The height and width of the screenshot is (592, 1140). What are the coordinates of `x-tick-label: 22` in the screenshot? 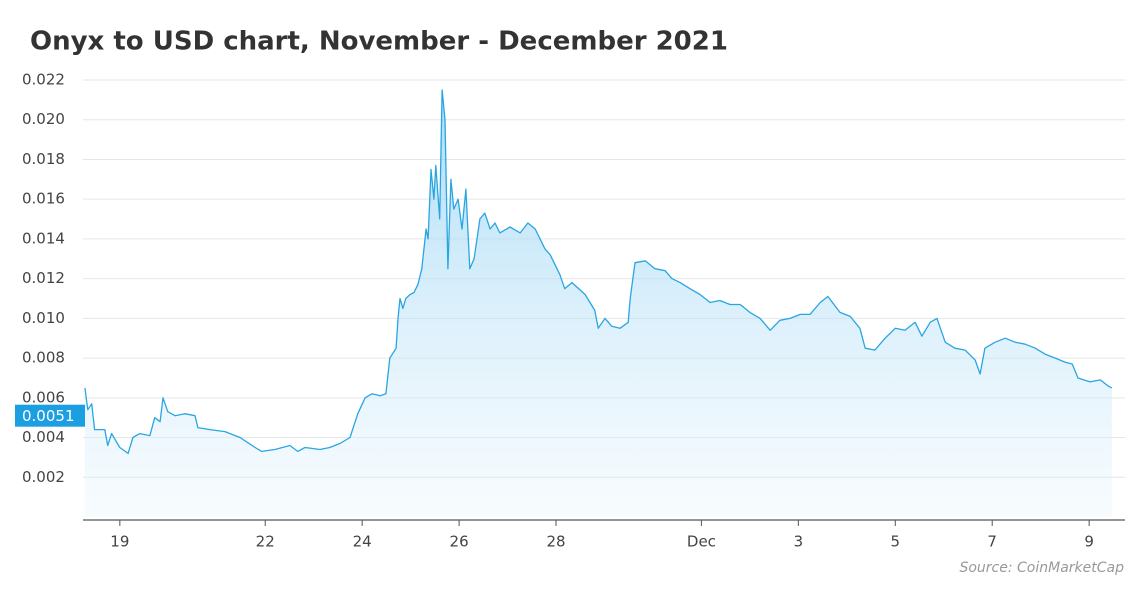 It's located at (265, 542).